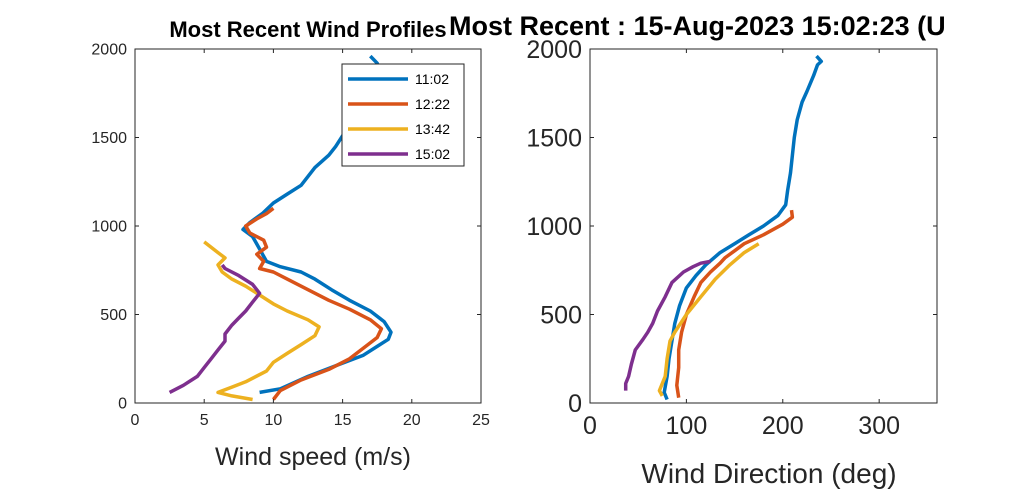  Describe the element at coordinates (432, 104) in the screenshot. I see `legend-label: 12:22` at that location.